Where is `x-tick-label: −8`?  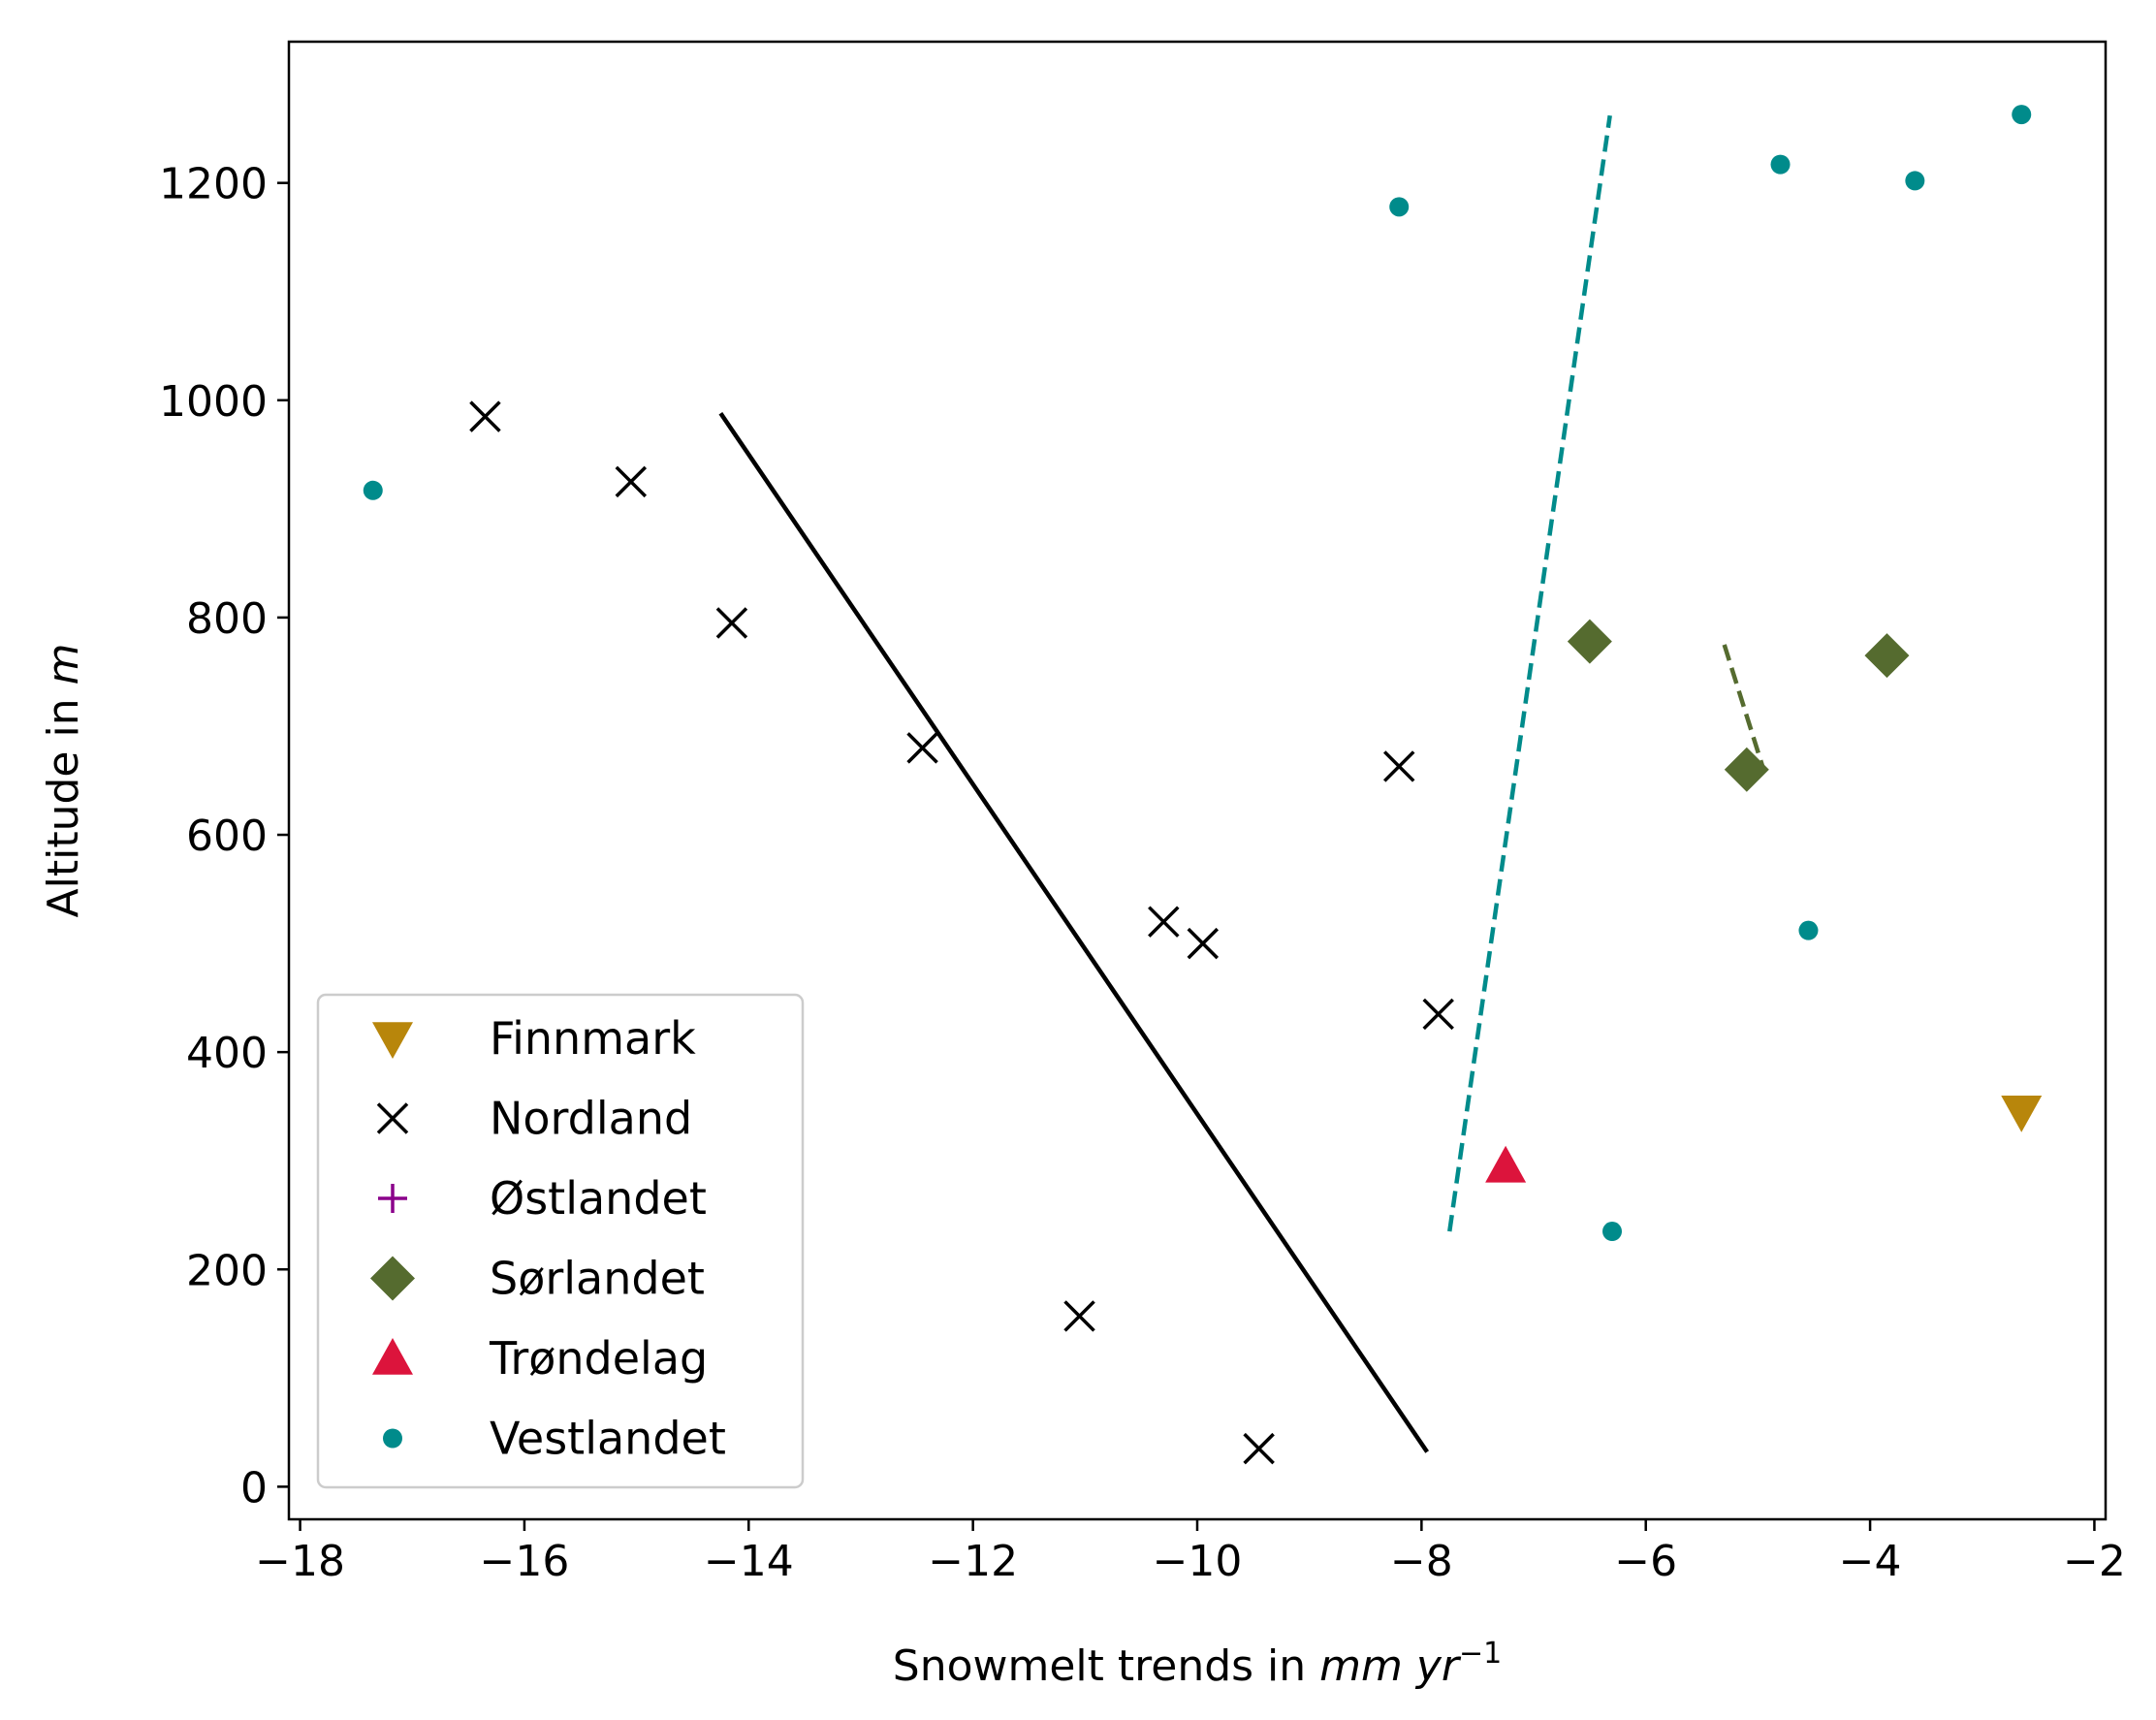
x-tick-label: −8 is located at coordinates (1421, 1562).